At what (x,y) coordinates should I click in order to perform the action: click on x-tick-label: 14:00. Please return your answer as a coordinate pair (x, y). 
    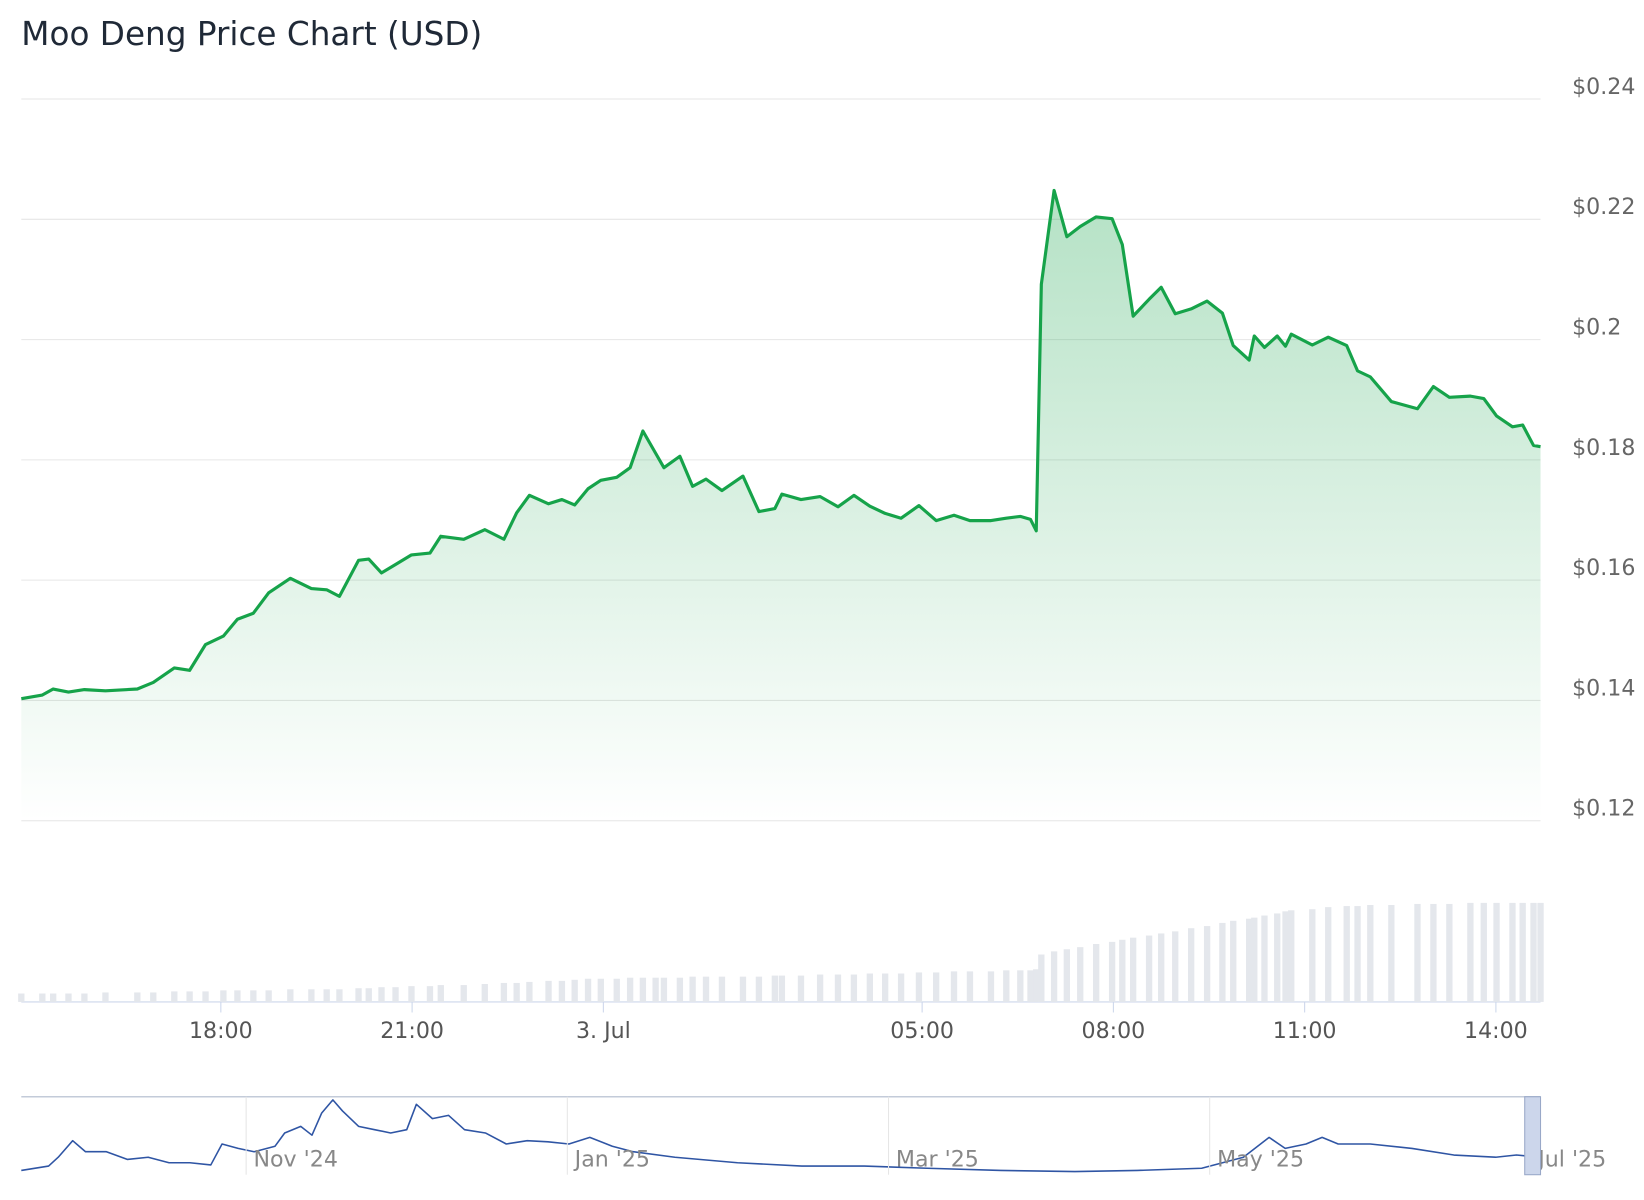
    Looking at the image, I should click on (1496, 1031).